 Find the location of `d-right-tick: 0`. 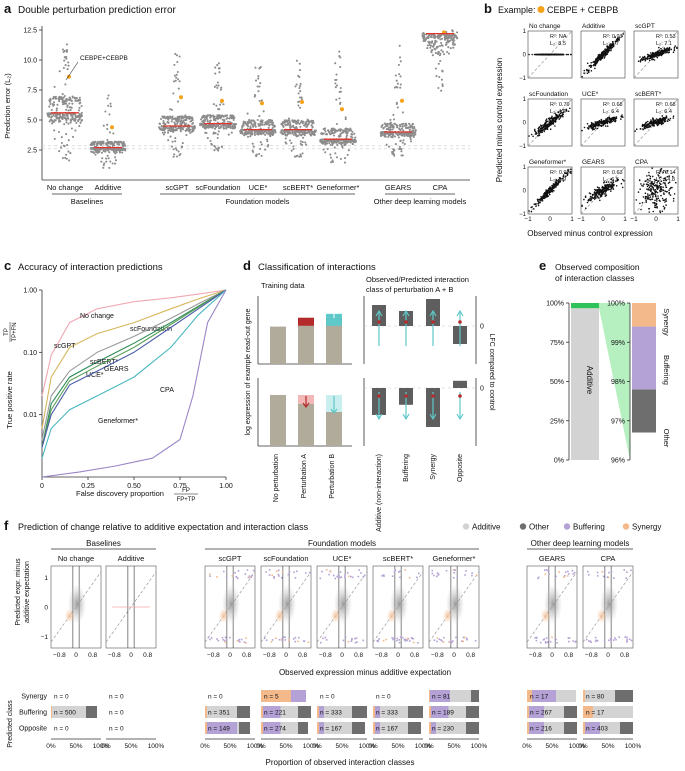

d-right-tick: 0 is located at coordinates (482, 389).